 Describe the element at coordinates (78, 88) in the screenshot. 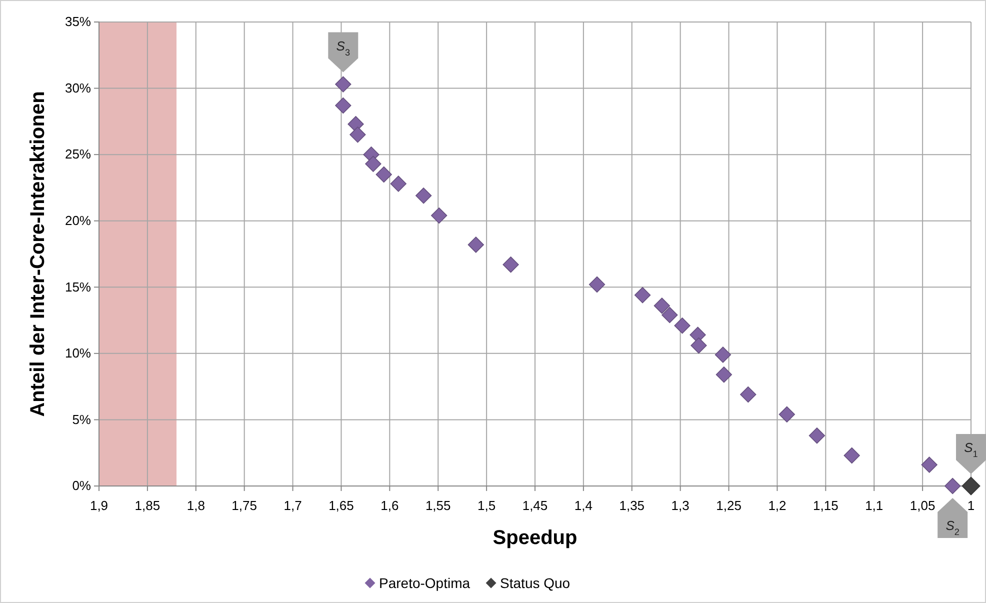

I see `y-tick-label: 30%` at that location.